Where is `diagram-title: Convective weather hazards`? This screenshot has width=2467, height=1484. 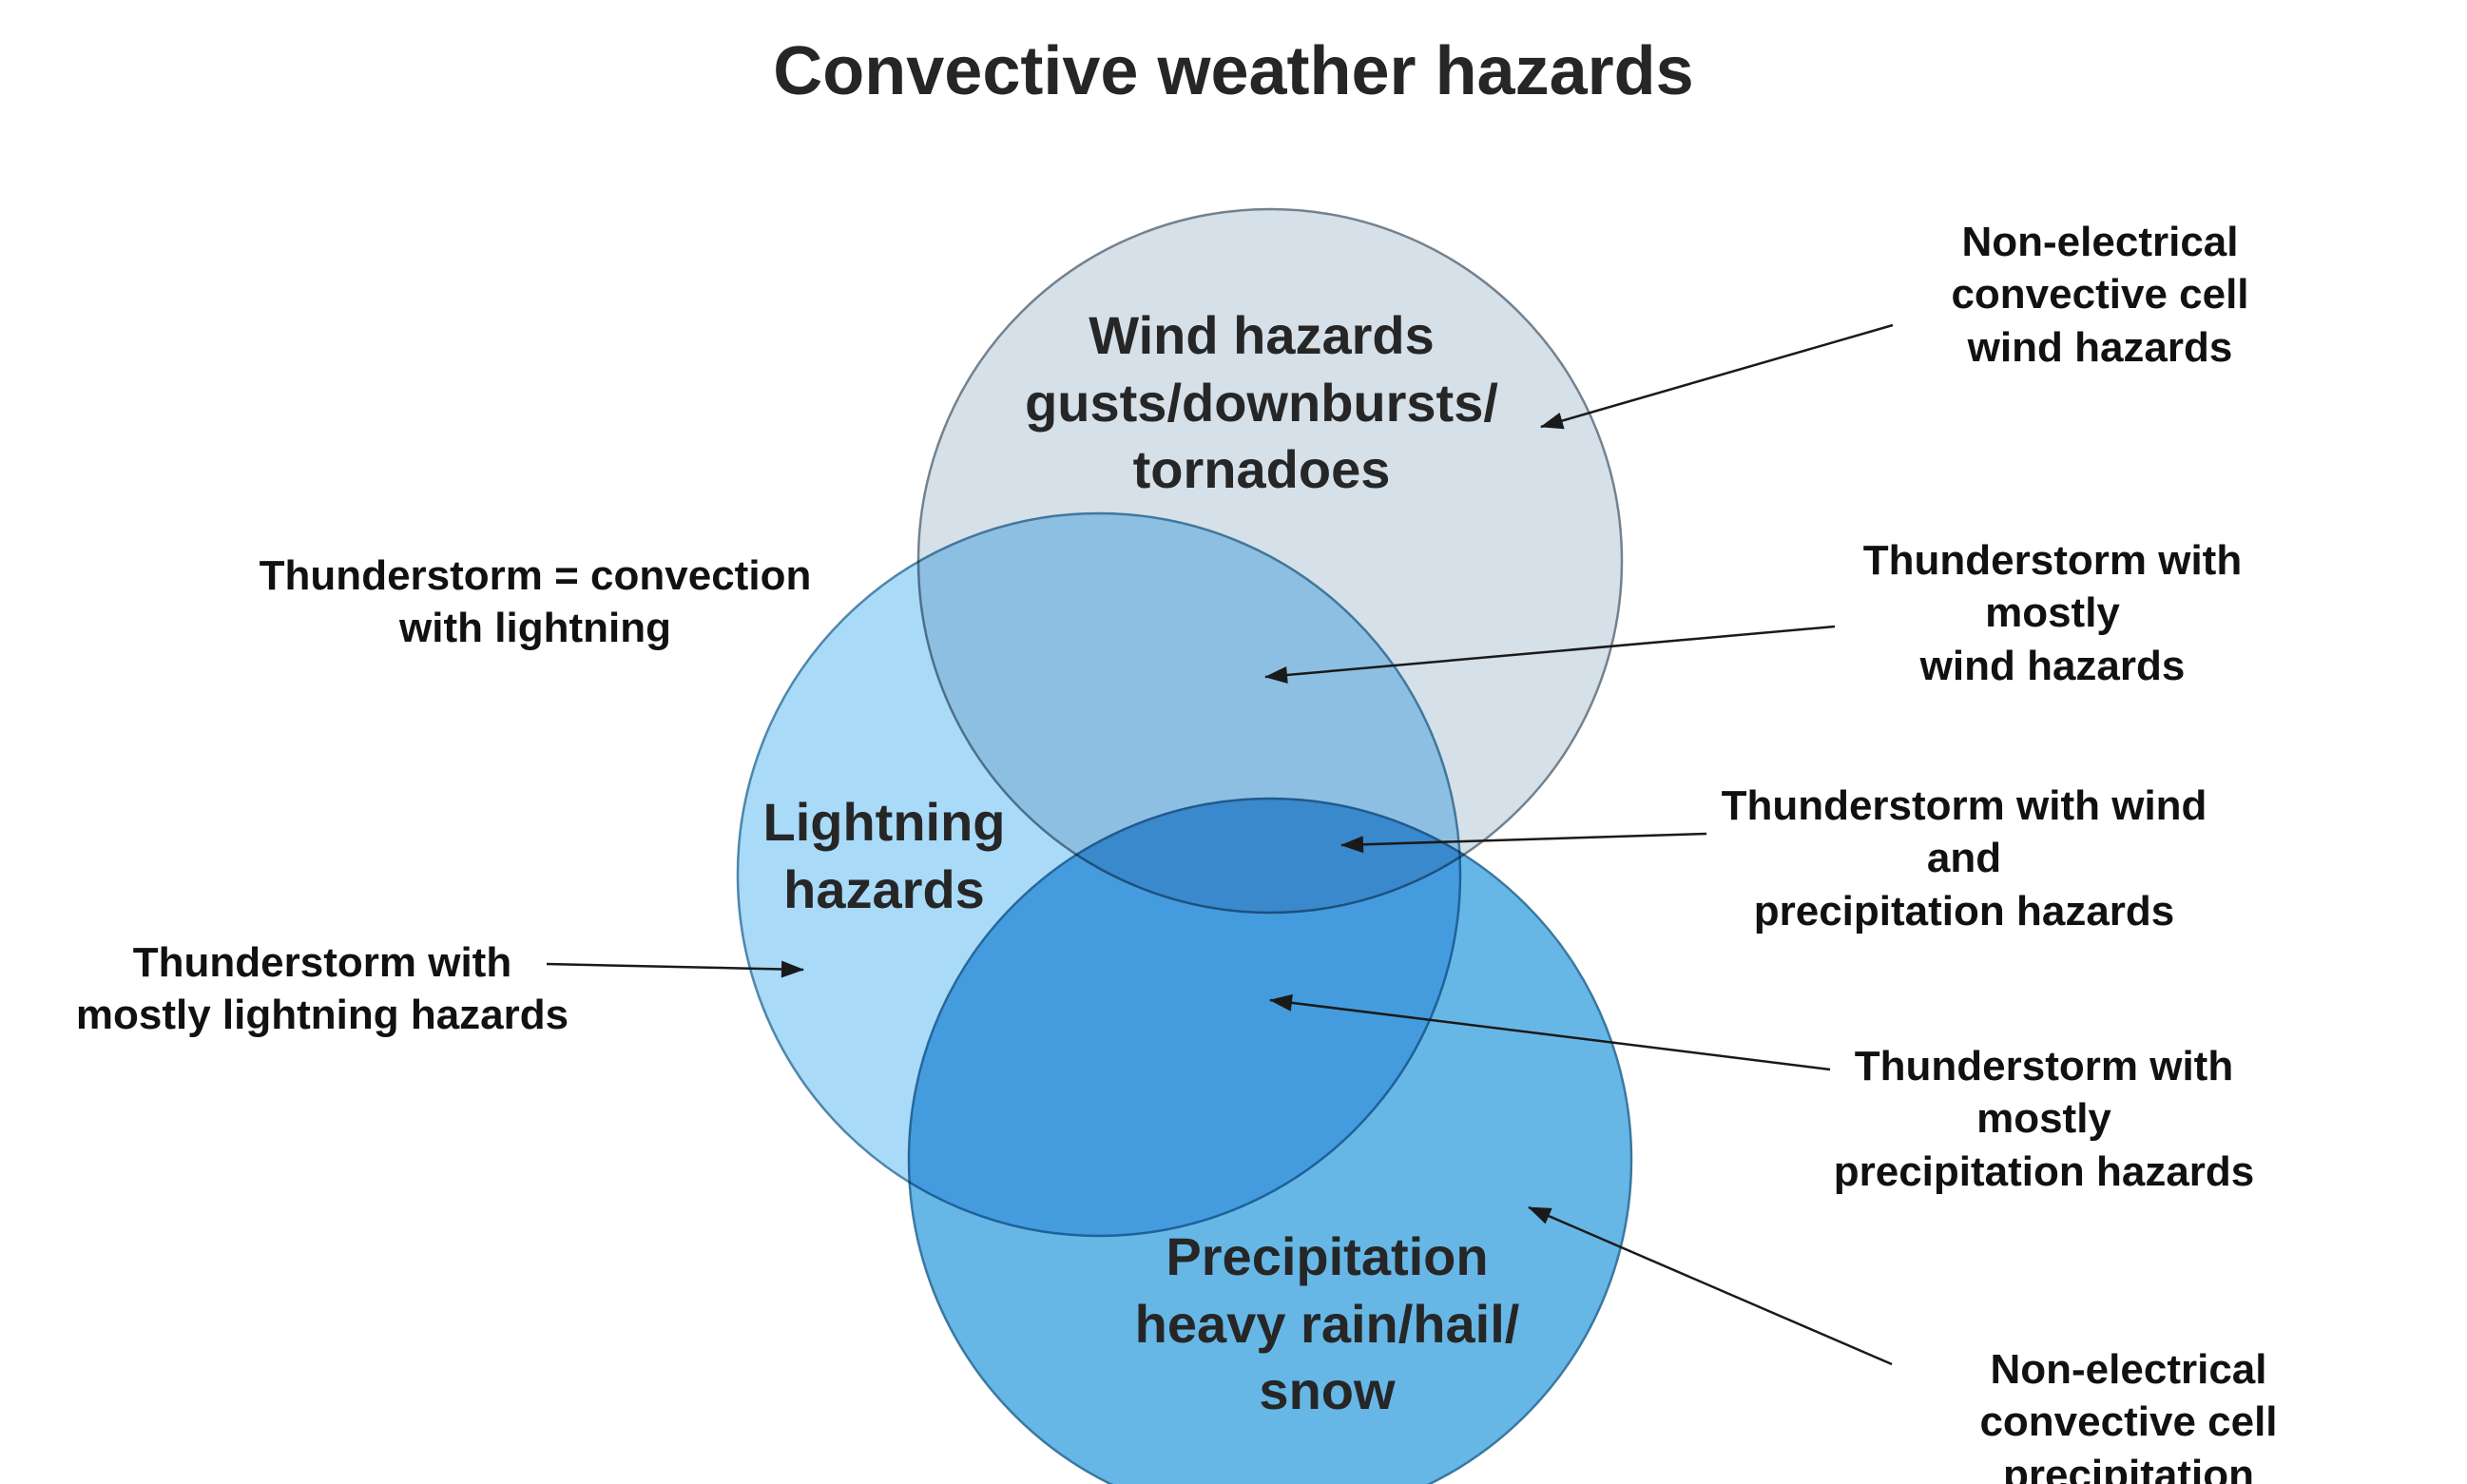 diagram-title: Convective weather hazards is located at coordinates (1233, 71).